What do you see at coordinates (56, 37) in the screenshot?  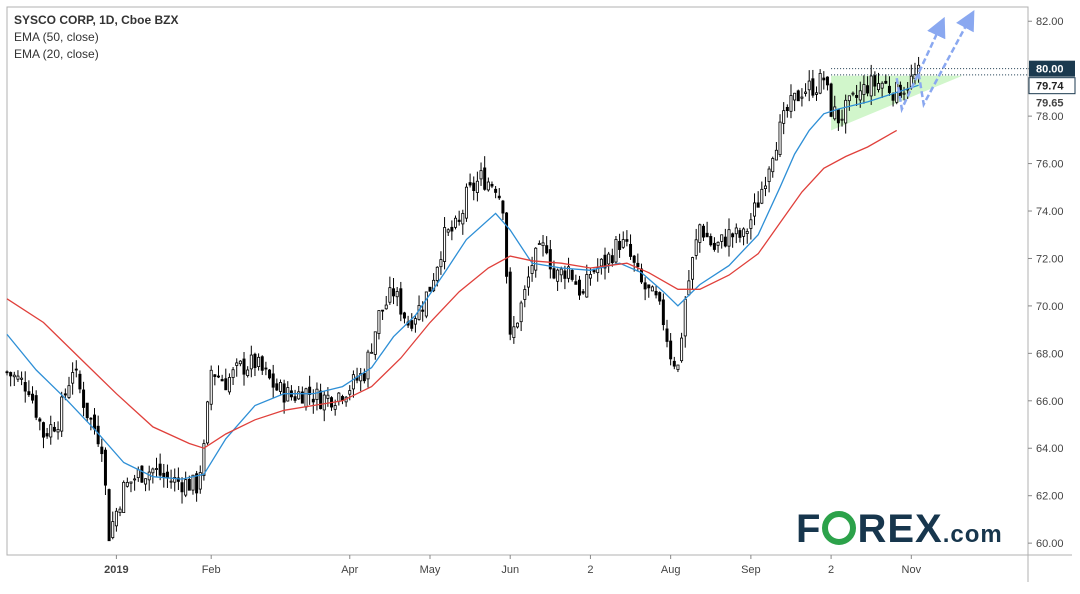 I see `legend-ema50: EMA (50, close)` at bounding box center [56, 37].